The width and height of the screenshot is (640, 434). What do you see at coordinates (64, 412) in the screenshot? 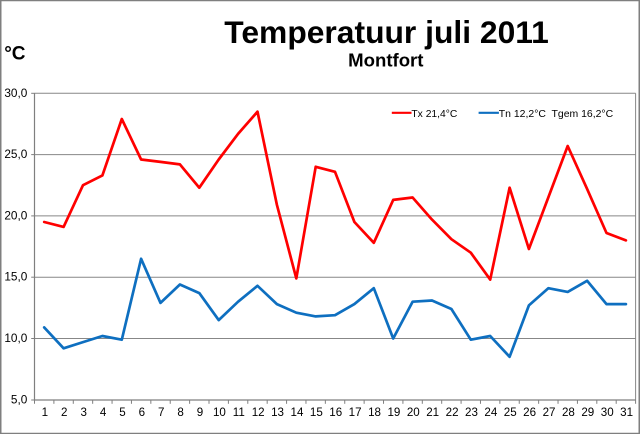
I see `svg-text: 2` at bounding box center [64, 412].